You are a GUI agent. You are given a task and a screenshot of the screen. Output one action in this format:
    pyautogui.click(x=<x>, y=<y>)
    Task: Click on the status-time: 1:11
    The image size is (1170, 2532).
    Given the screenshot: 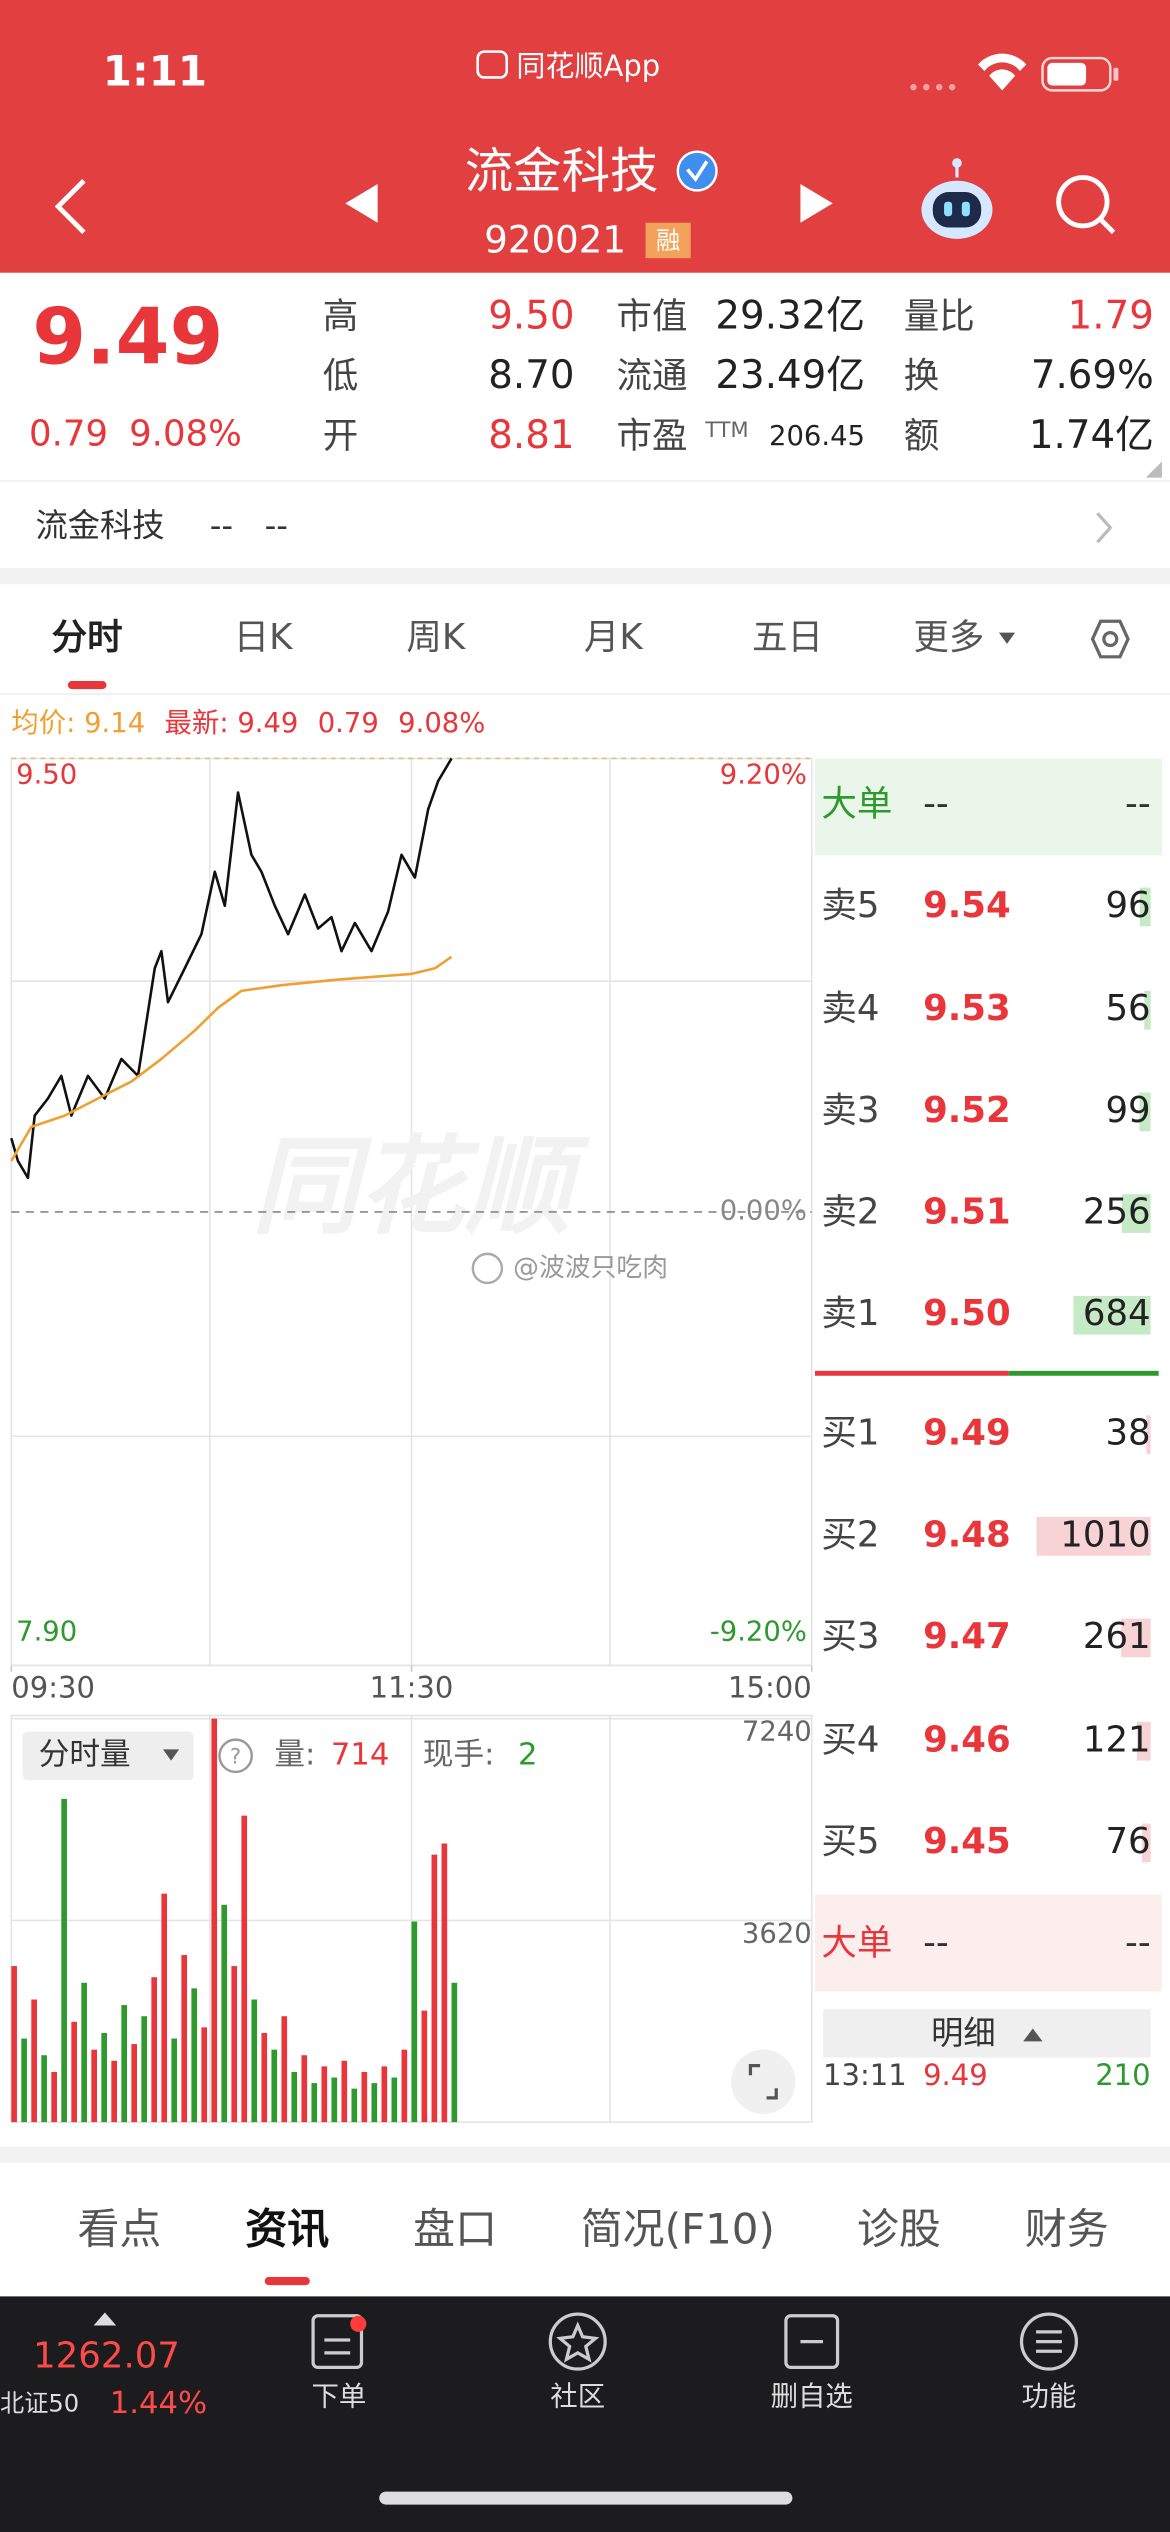 What is the action you would take?
    pyautogui.click(x=155, y=71)
    